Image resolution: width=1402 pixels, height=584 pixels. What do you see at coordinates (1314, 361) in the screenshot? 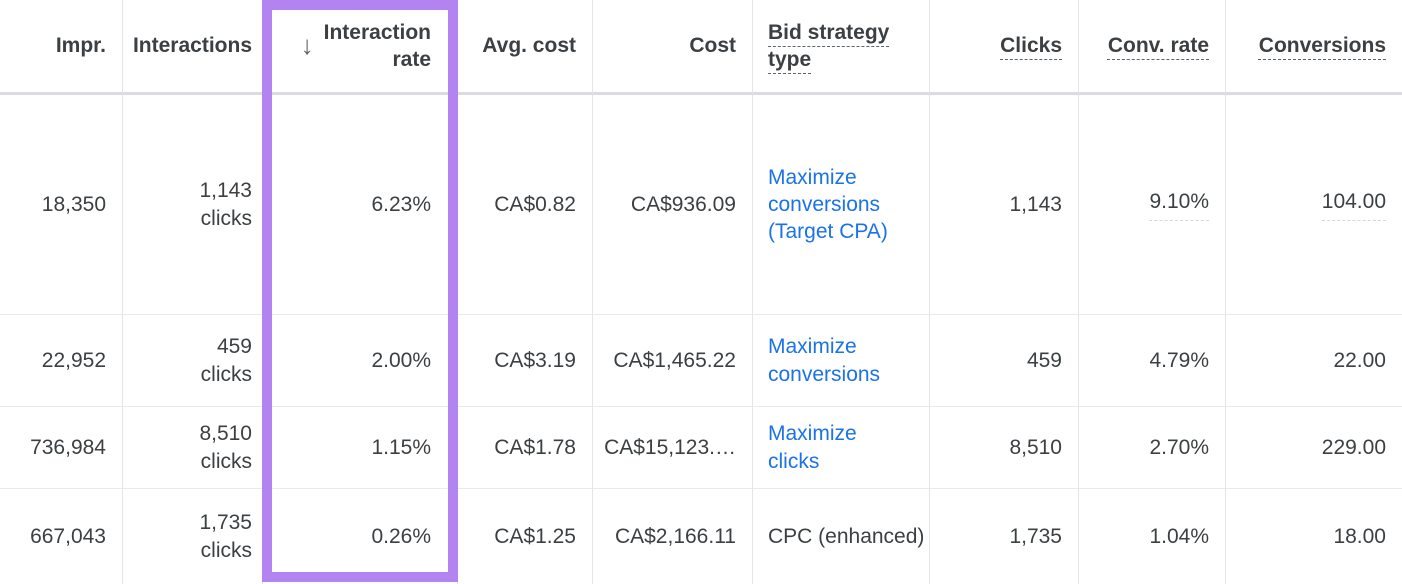
I see `cell-conversions: 22.00` at bounding box center [1314, 361].